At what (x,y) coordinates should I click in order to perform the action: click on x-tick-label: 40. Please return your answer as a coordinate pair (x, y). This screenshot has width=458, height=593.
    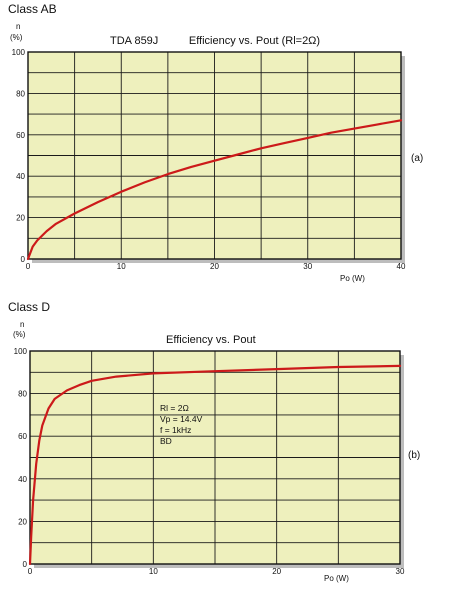
    Looking at the image, I should click on (401, 266).